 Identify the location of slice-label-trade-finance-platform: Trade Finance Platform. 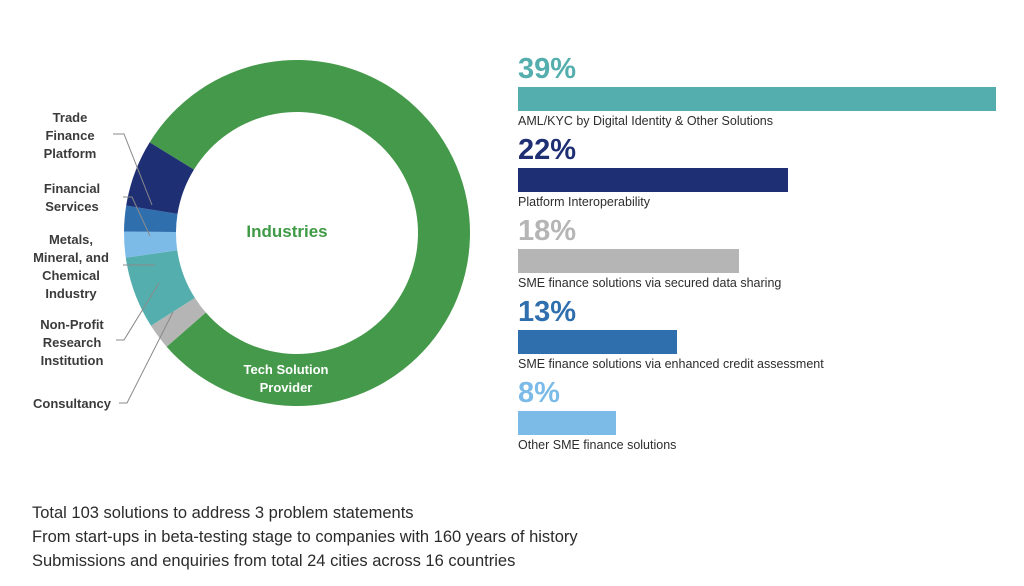
(70, 135).